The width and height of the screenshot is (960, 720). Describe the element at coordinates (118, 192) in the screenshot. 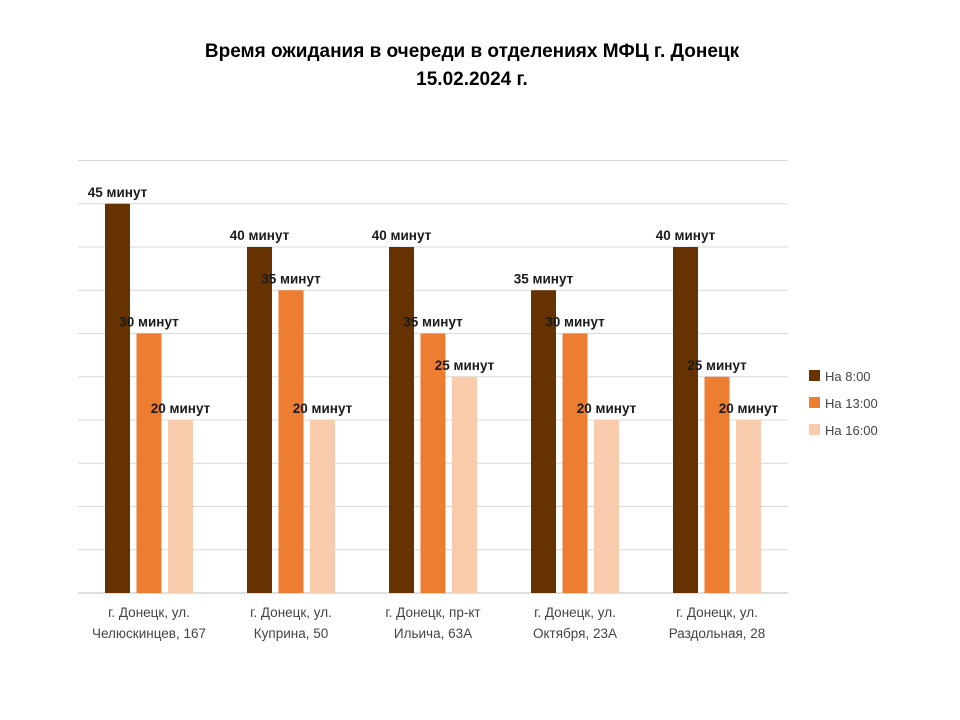

I see `data-label: 45 минут` at that location.